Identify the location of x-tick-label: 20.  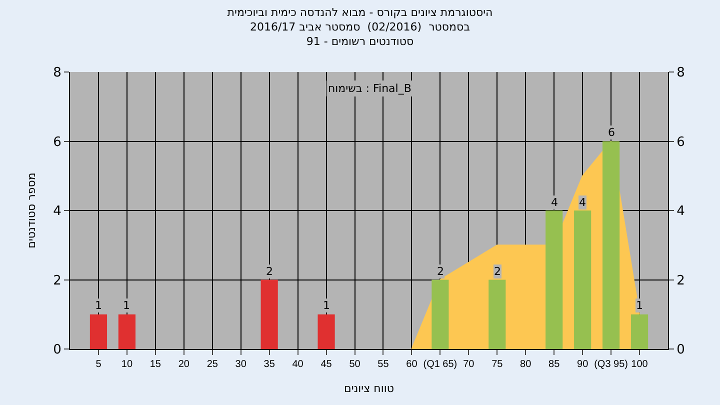
(184, 364).